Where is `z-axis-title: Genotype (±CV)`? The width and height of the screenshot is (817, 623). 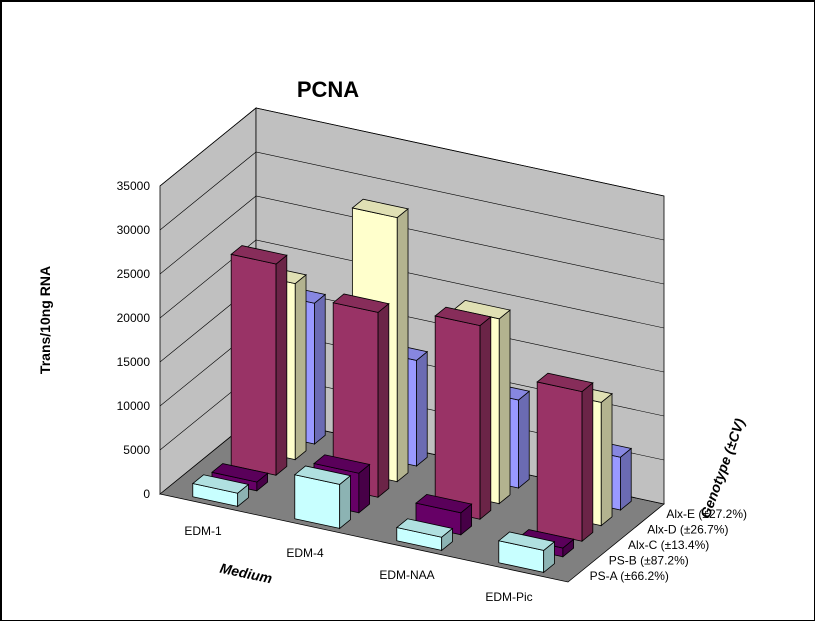 z-axis-title: Genotype (±CV) is located at coordinates (722, 468).